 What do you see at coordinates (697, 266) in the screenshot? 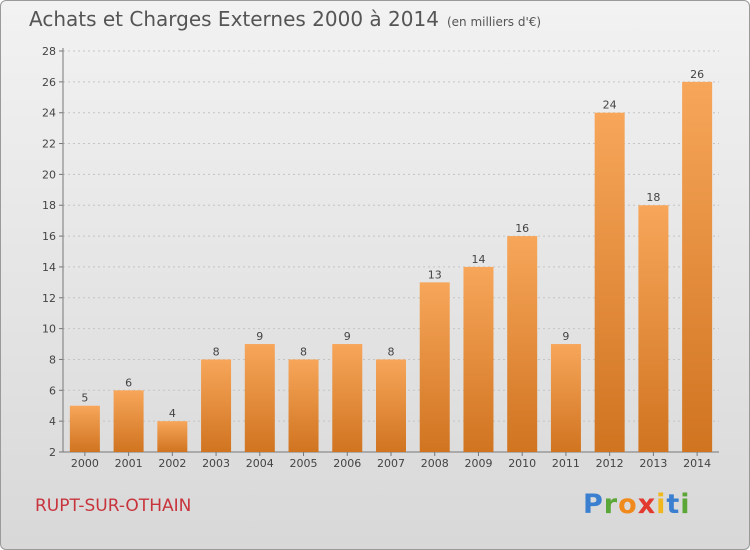
I see `bar-2014` at bounding box center [697, 266].